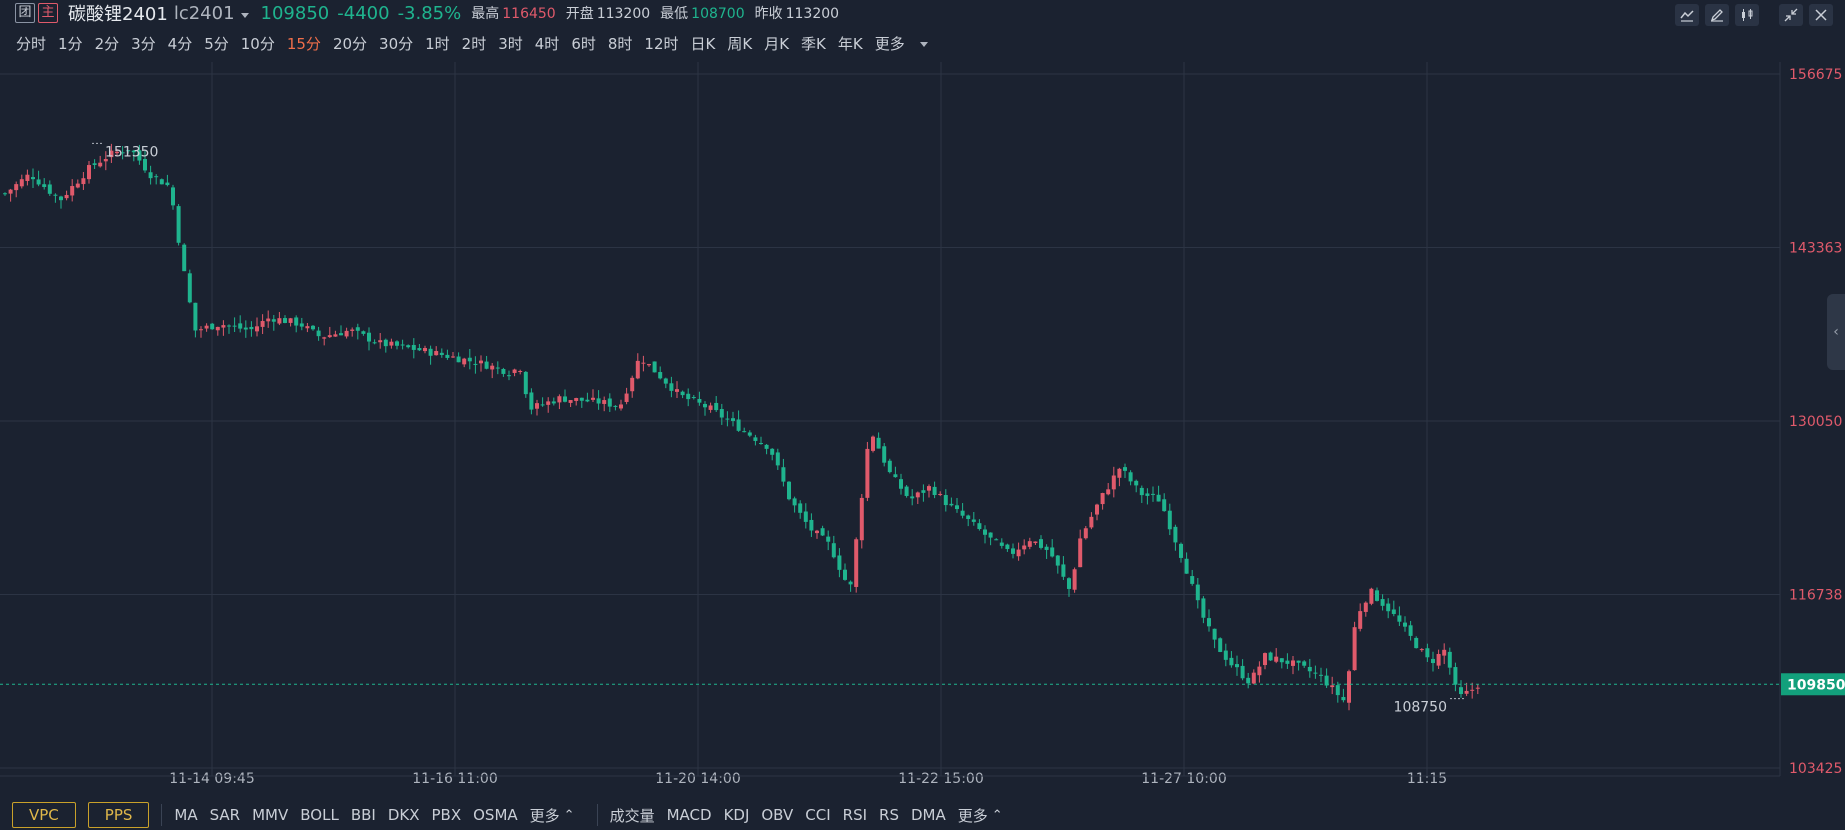 This screenshot has width=1845, height=830. I want to click on indicator-item: DKX, so click(403, 815).